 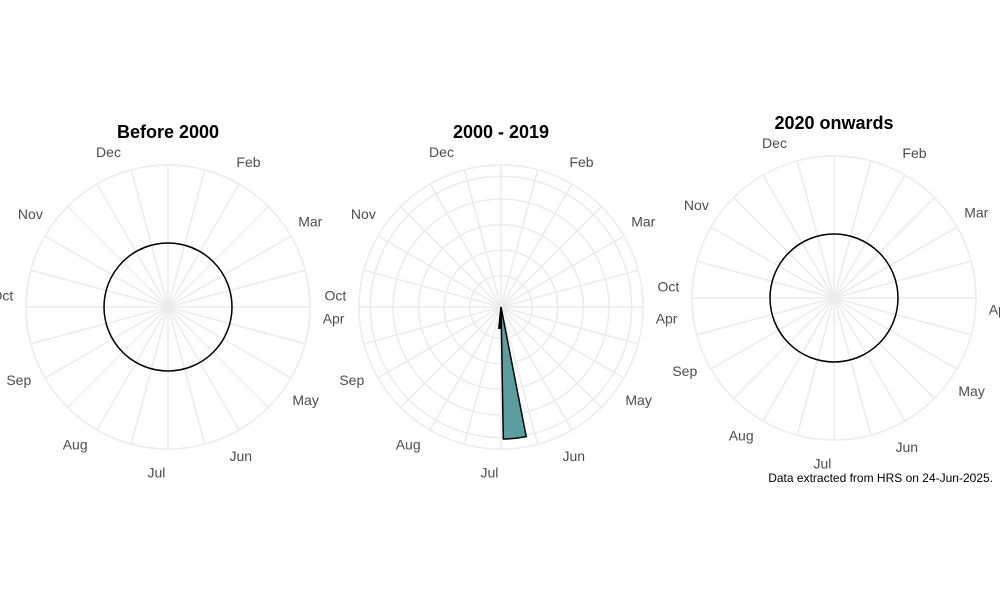 I want to click on panel-title: Before 2000, so click(x=168, y=132).